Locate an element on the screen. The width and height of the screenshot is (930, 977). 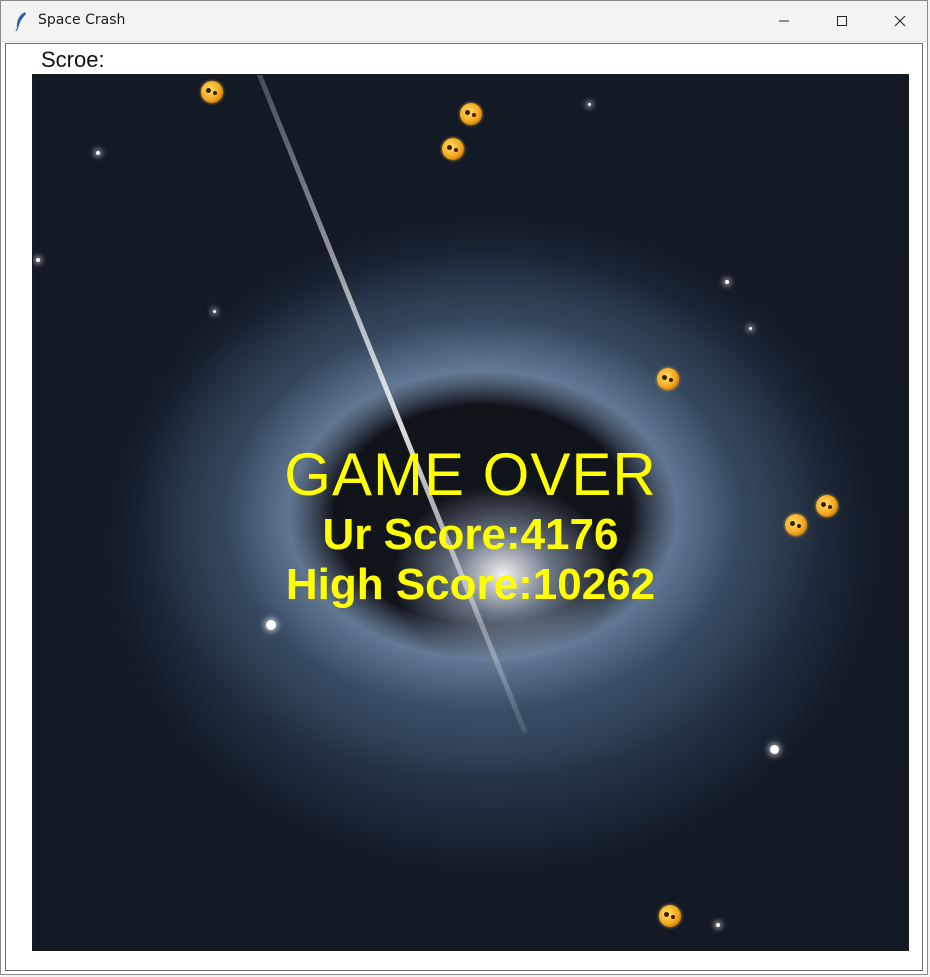
current-score-text: Ur Score:4176 is located at coordinates (470, 534).